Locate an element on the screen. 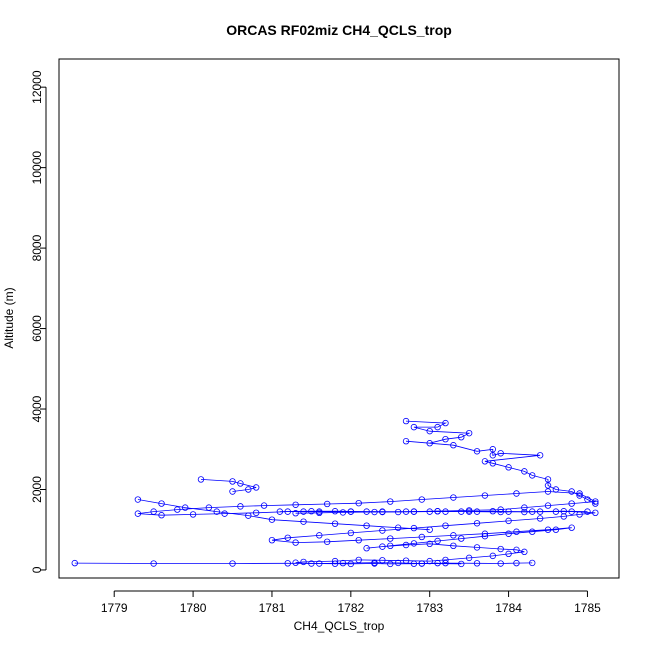 The image size is (650, 650). x-tick-label: 1781 is located at coordinates (272, 608).